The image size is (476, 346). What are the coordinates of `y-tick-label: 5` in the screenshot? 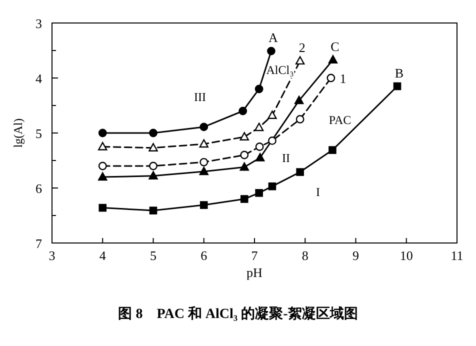 It's located at (39, 133).